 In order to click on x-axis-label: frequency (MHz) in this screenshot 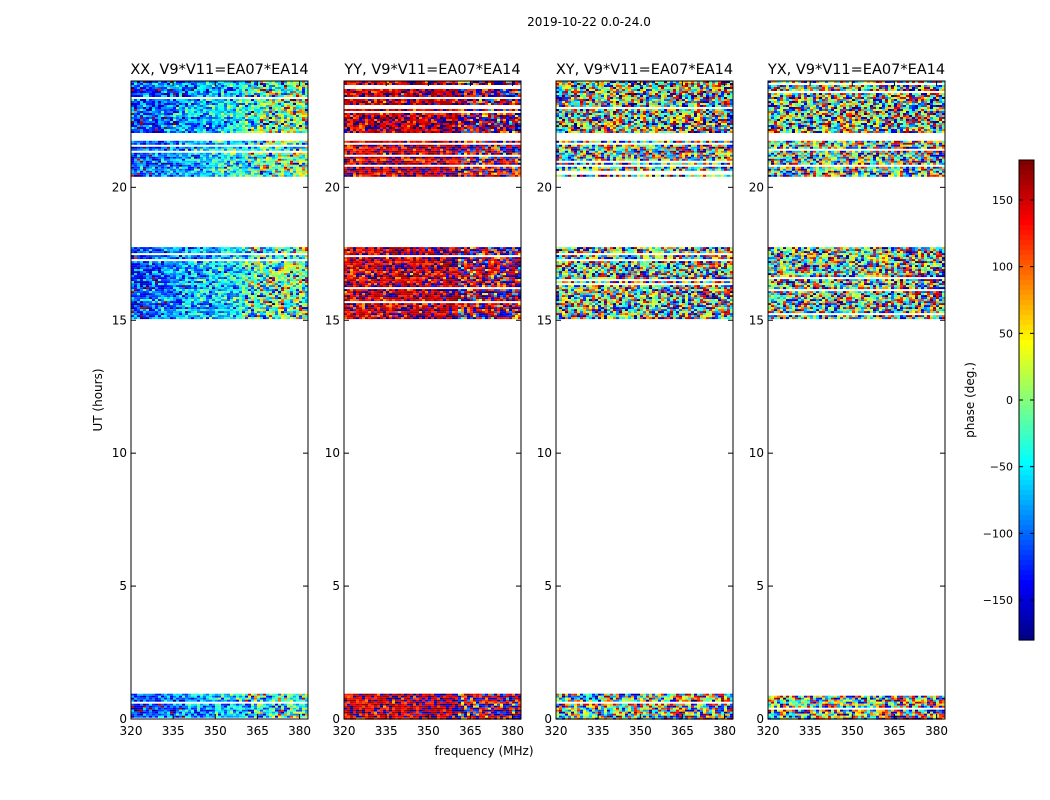, I will do `click(483, 751)`.